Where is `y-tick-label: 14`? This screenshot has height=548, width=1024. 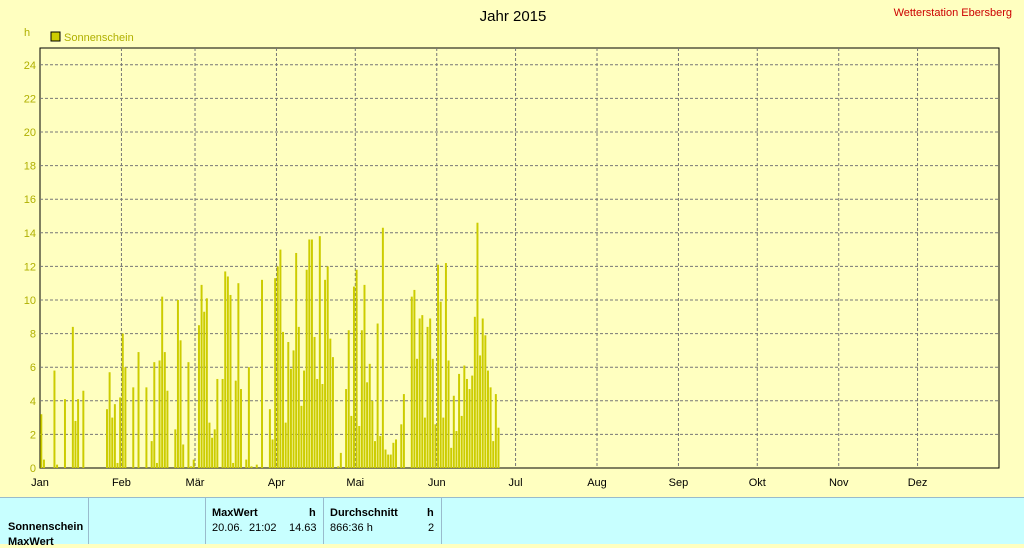
y-tick-label: 14 is located at coordinates (30, 234).